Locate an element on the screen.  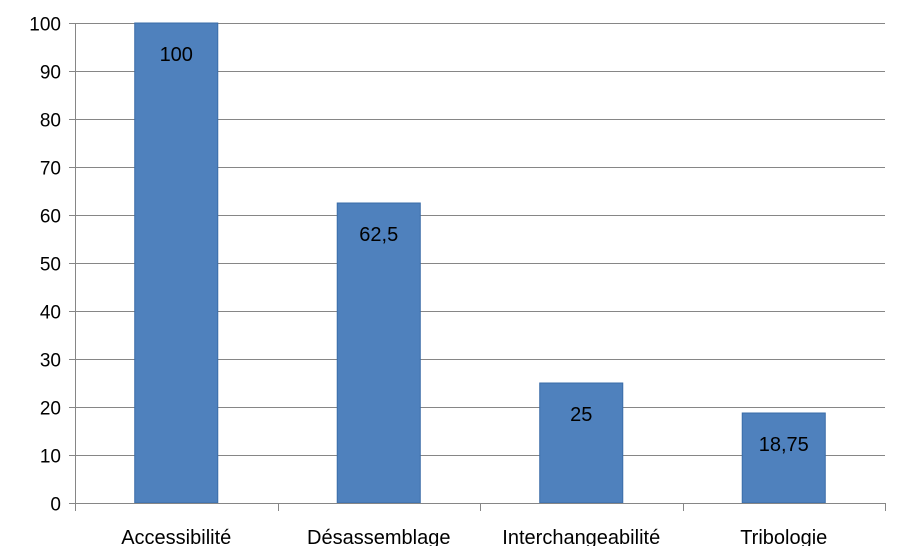
y-tick-label: 50 is located at coordinates (50, 265).